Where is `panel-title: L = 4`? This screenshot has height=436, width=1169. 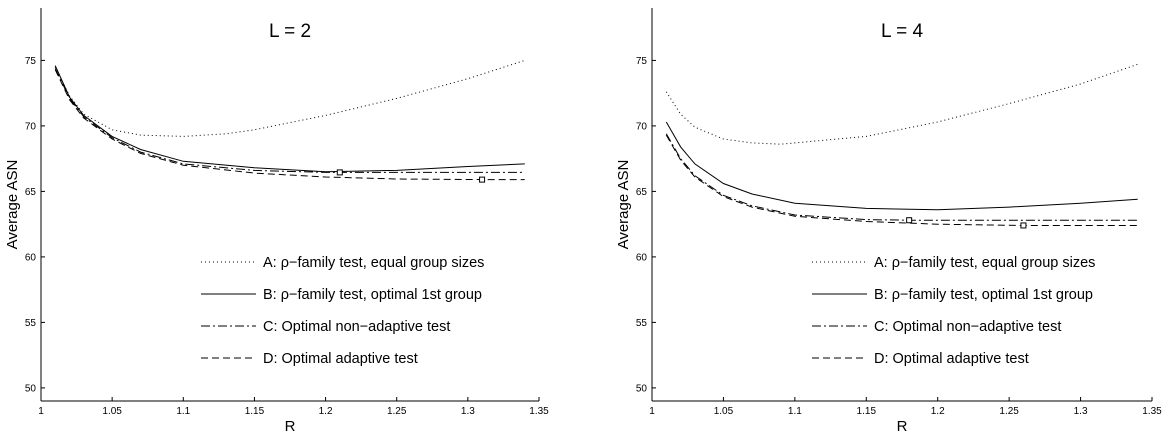
panel-title: L = 4 is located at coordinates (902, 31).